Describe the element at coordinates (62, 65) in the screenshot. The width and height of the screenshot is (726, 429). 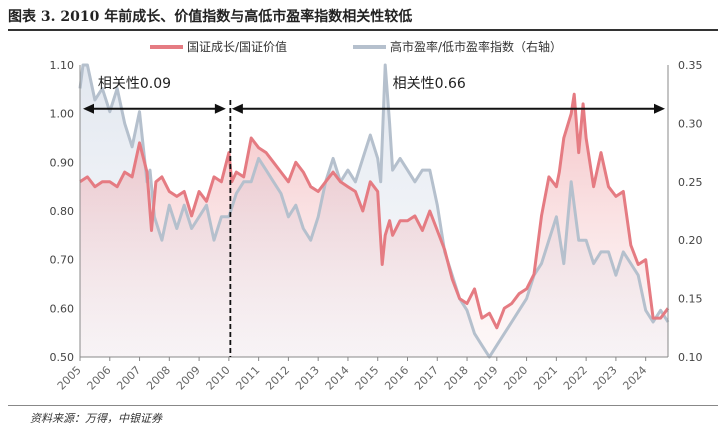
I see `left-tick-label: 1.10` at that location.